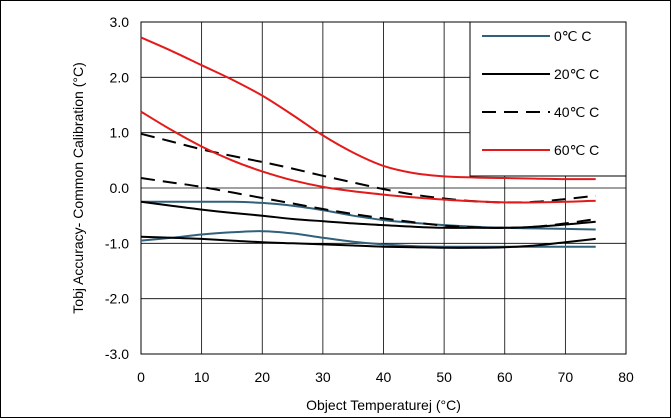  Describe the element at coordinates (540, 150) in the screenshot. I see `legend-item: 60℃ C` at that location.